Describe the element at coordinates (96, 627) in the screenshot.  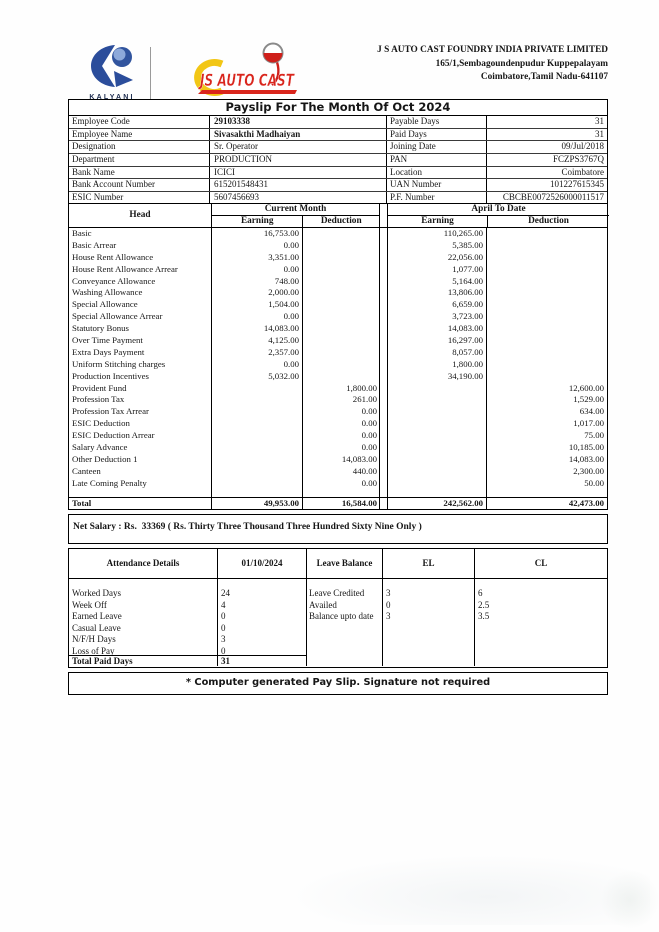
I see `attendance-day-label: Casual Leave` at that location.